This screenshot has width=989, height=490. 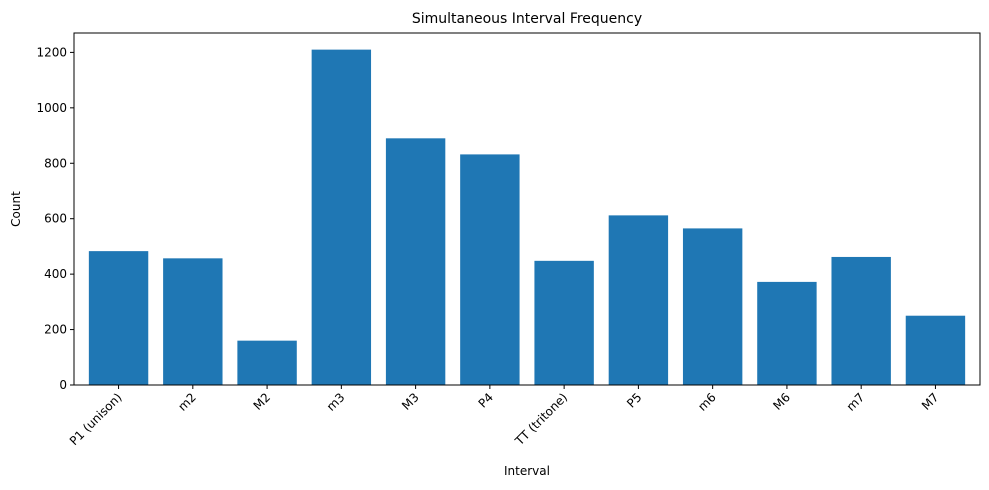 What do you see at coordinates (336, 402) in the screenshot?
I see `x-tick-label: m3` at bounding box center [336, 402].